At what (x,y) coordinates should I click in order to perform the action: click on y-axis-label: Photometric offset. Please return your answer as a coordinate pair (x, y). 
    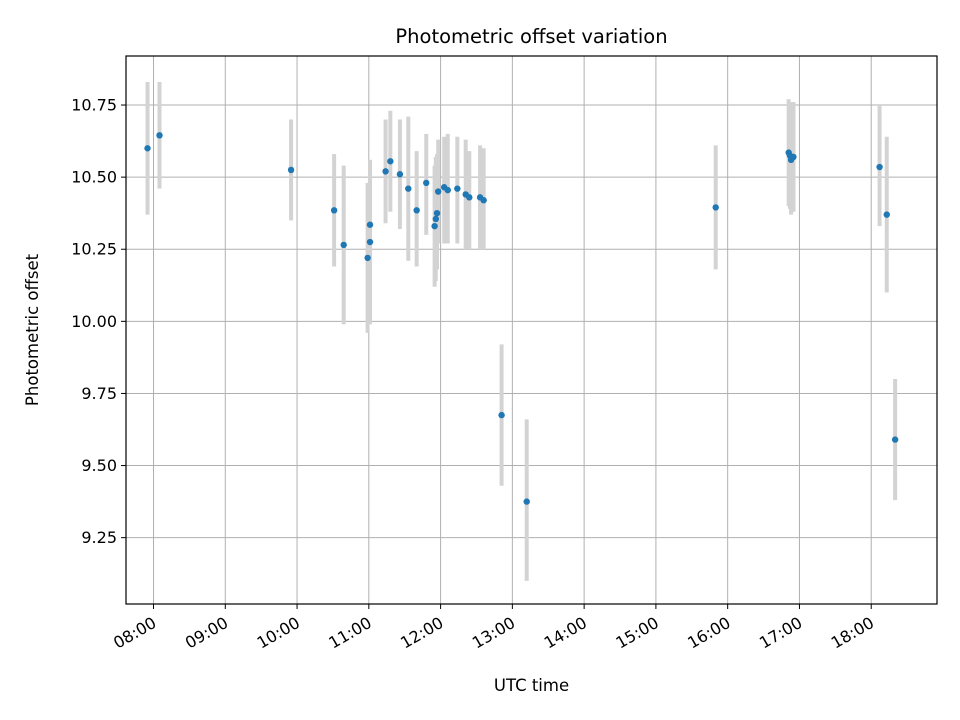
    Looking at the image, I should click on (32, 329).